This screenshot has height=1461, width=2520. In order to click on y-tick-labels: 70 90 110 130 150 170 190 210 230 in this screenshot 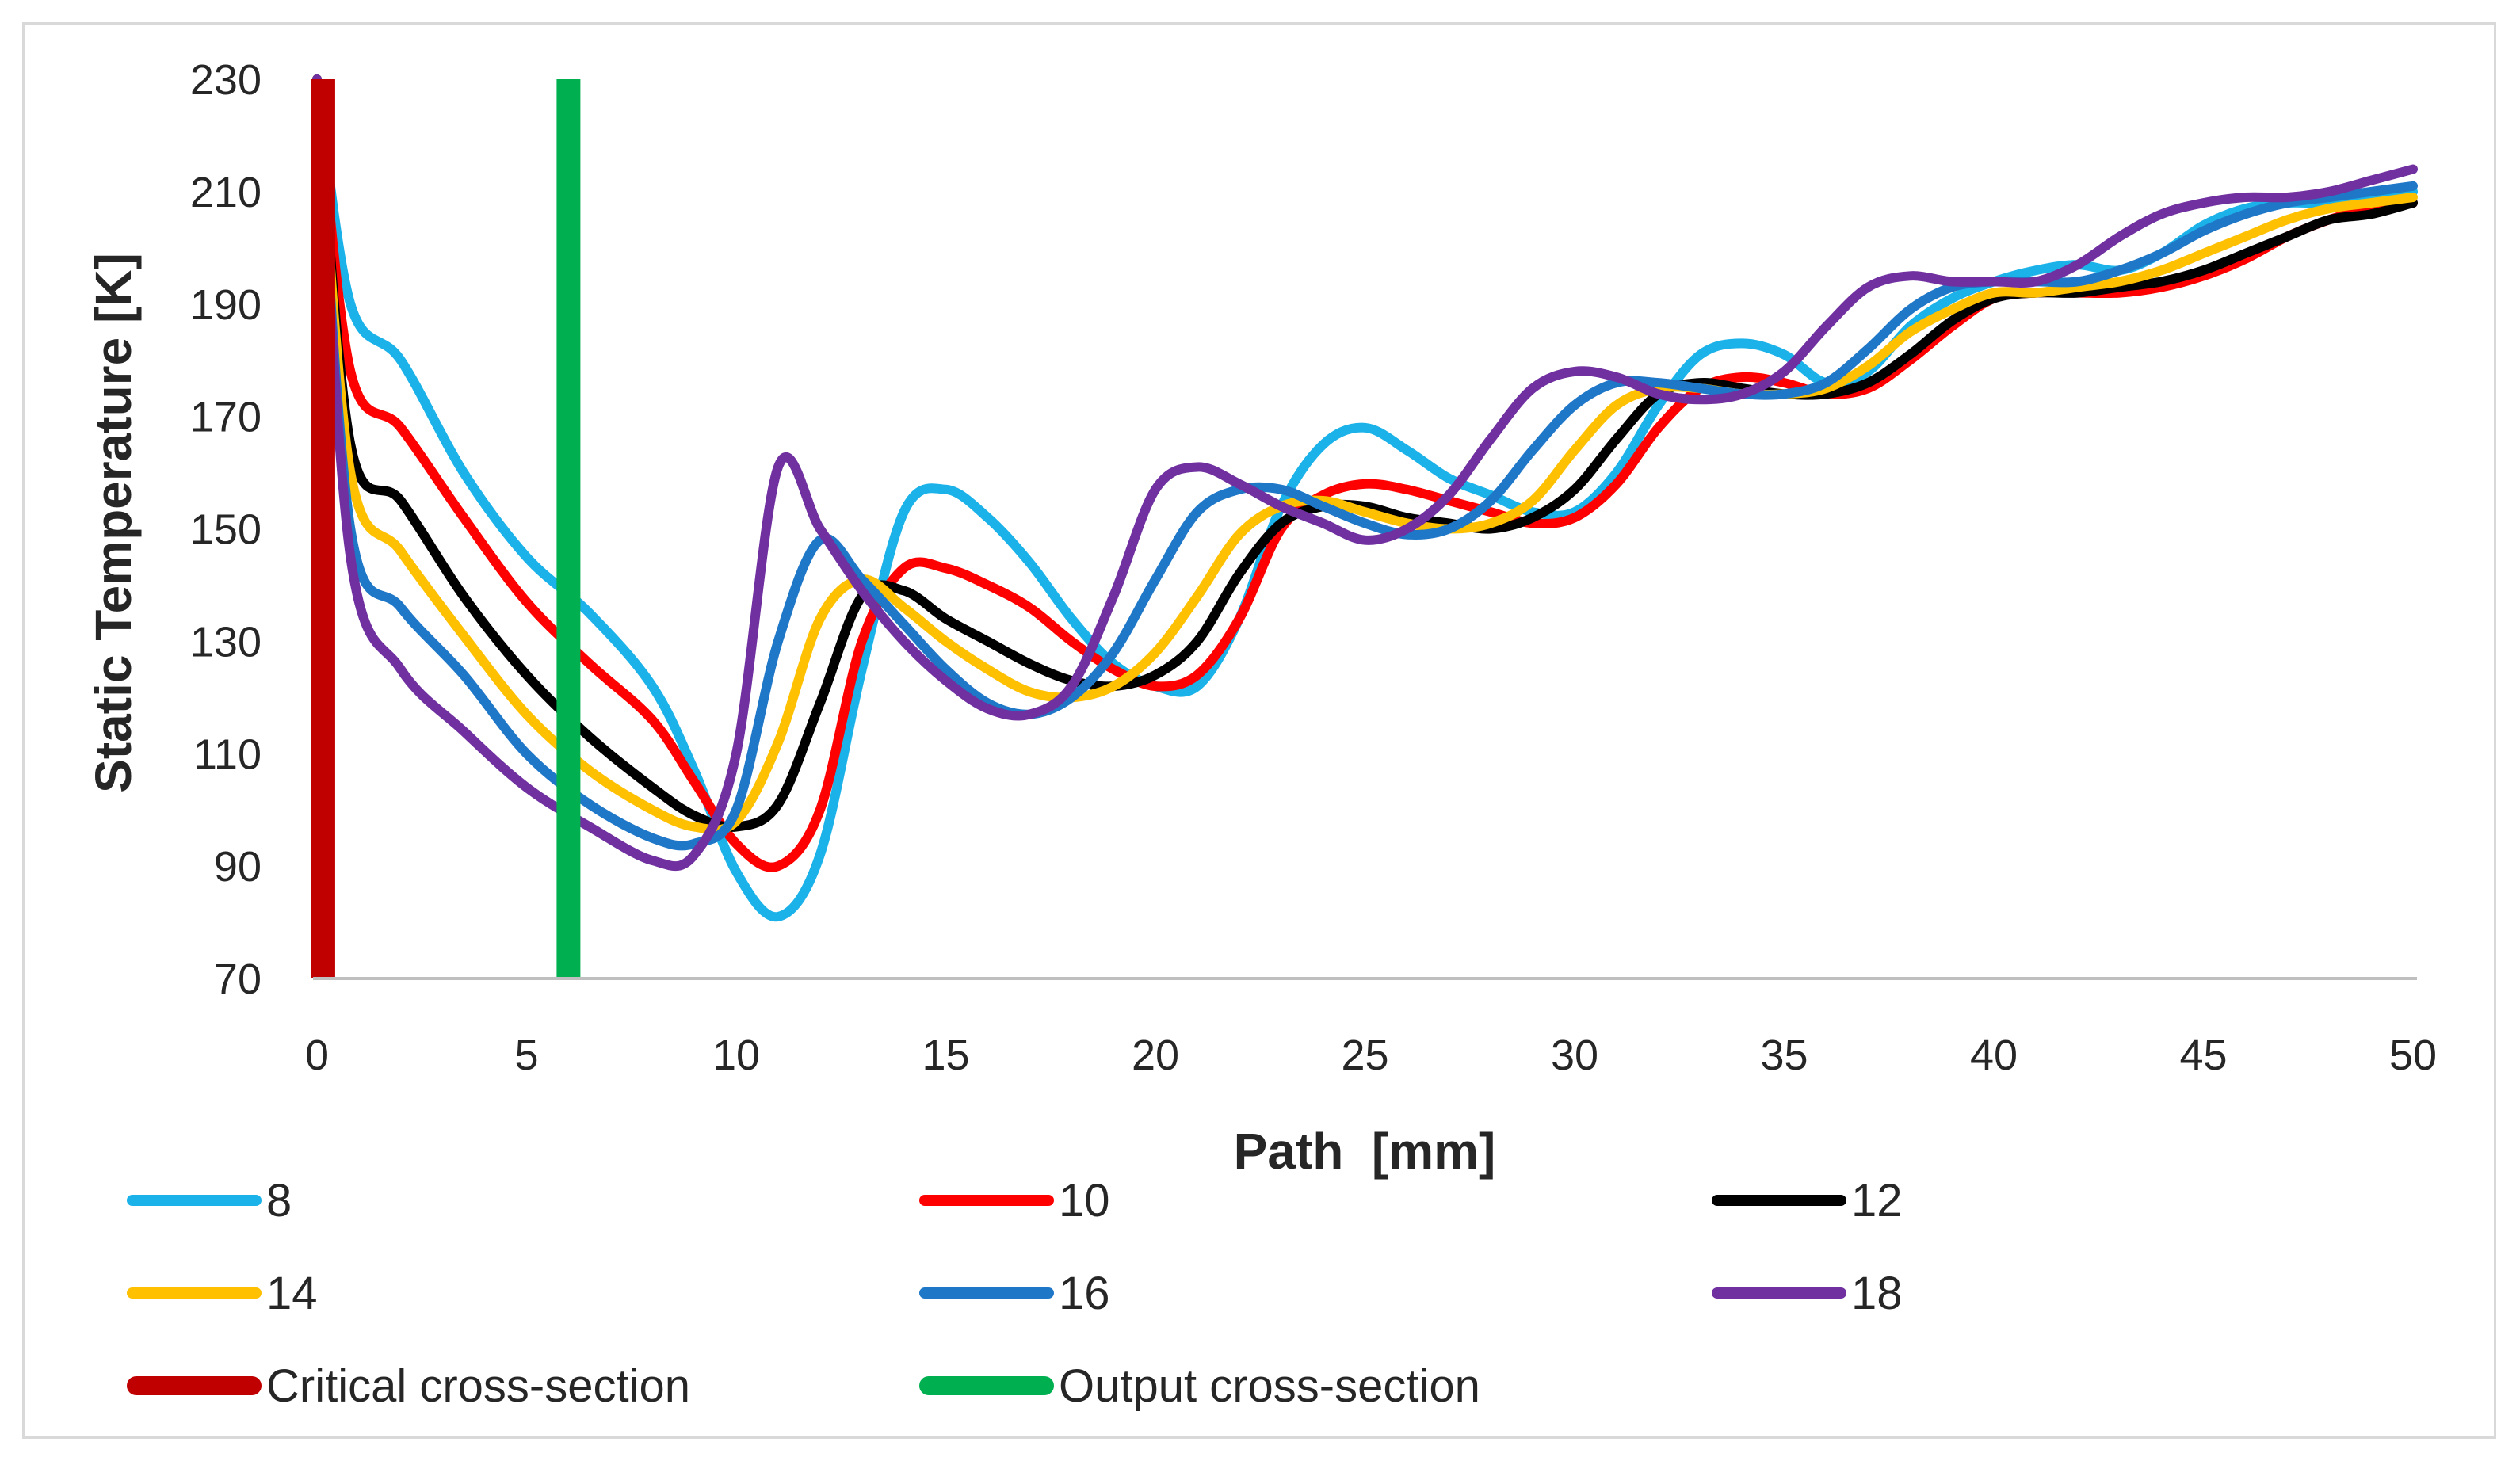, I will do `click(226, 529)`.